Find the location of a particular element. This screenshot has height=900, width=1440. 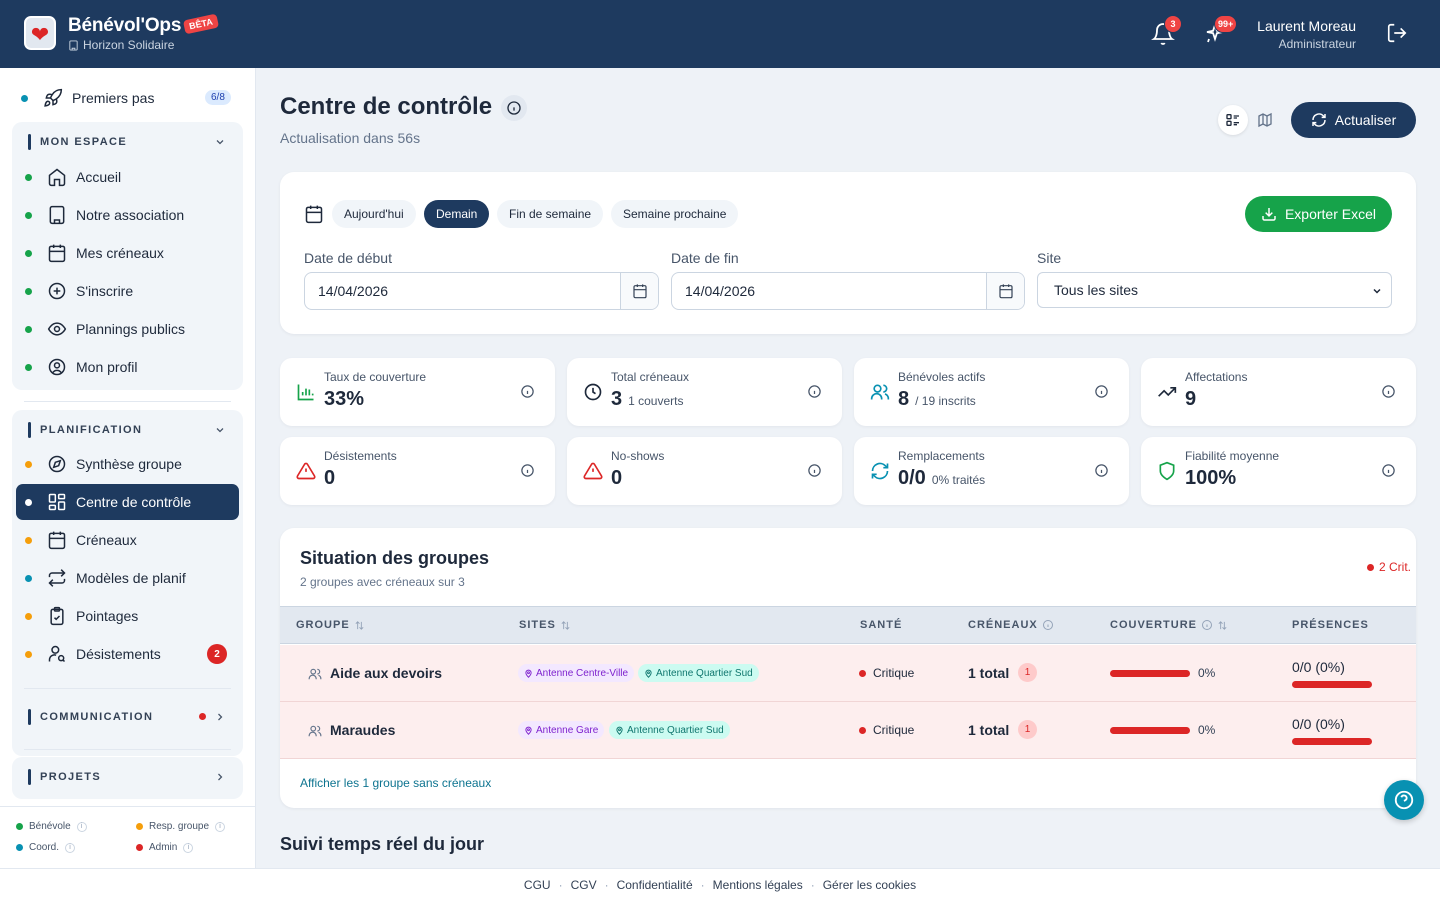

chip-tomorrow: Demain is located at coordinates (457, 214).